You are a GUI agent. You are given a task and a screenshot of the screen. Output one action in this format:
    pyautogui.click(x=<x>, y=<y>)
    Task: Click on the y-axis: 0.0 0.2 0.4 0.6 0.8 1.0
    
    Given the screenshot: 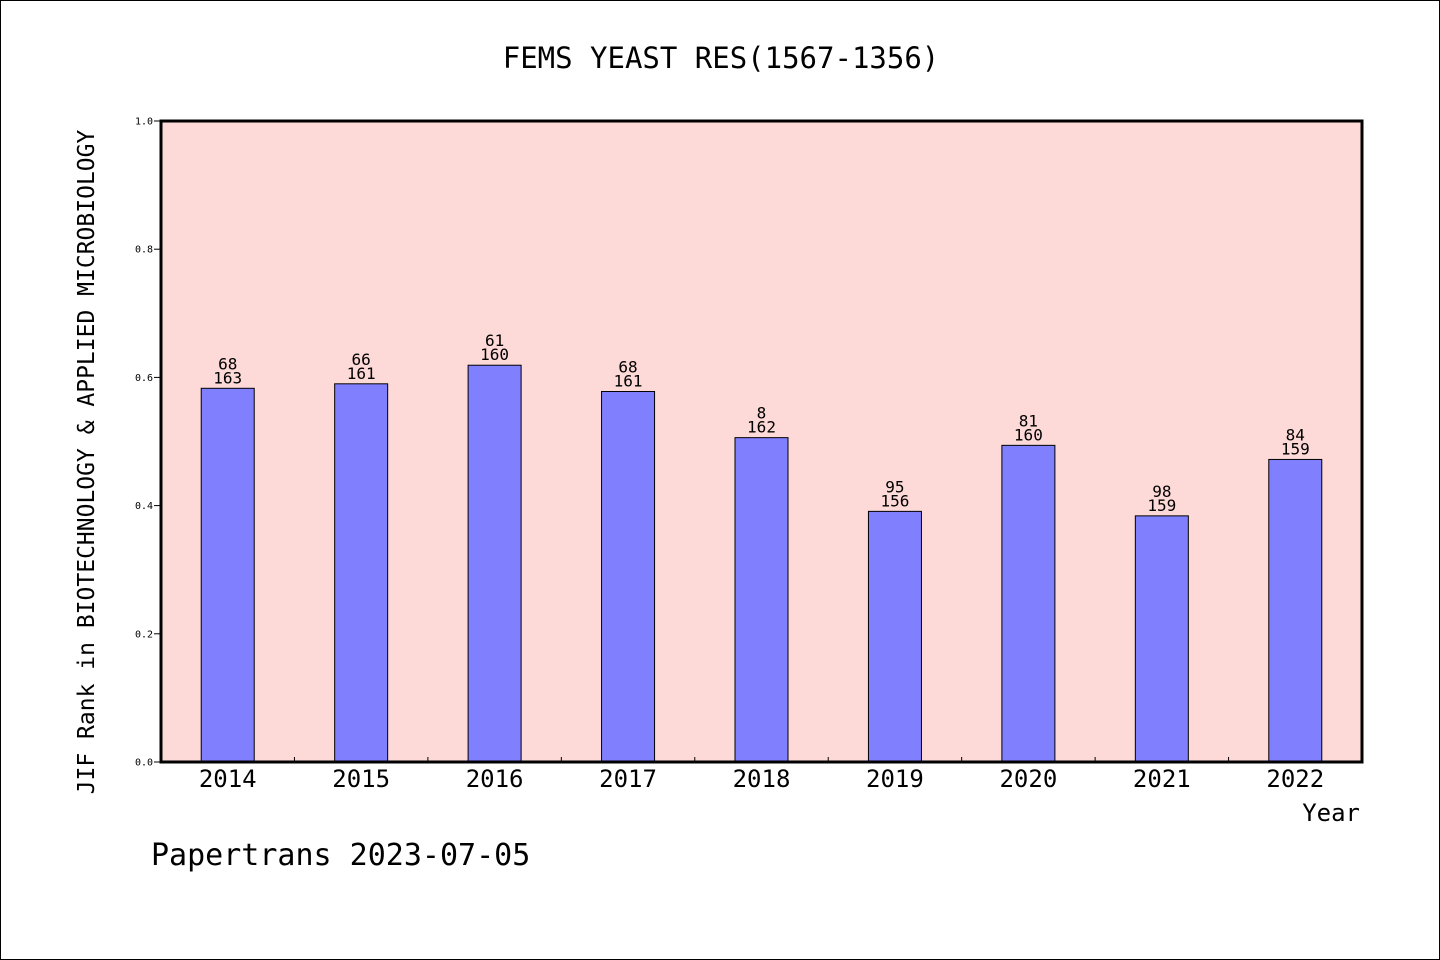 What is the action you would take?
    pyautogui.click(x=148, y=443)
    